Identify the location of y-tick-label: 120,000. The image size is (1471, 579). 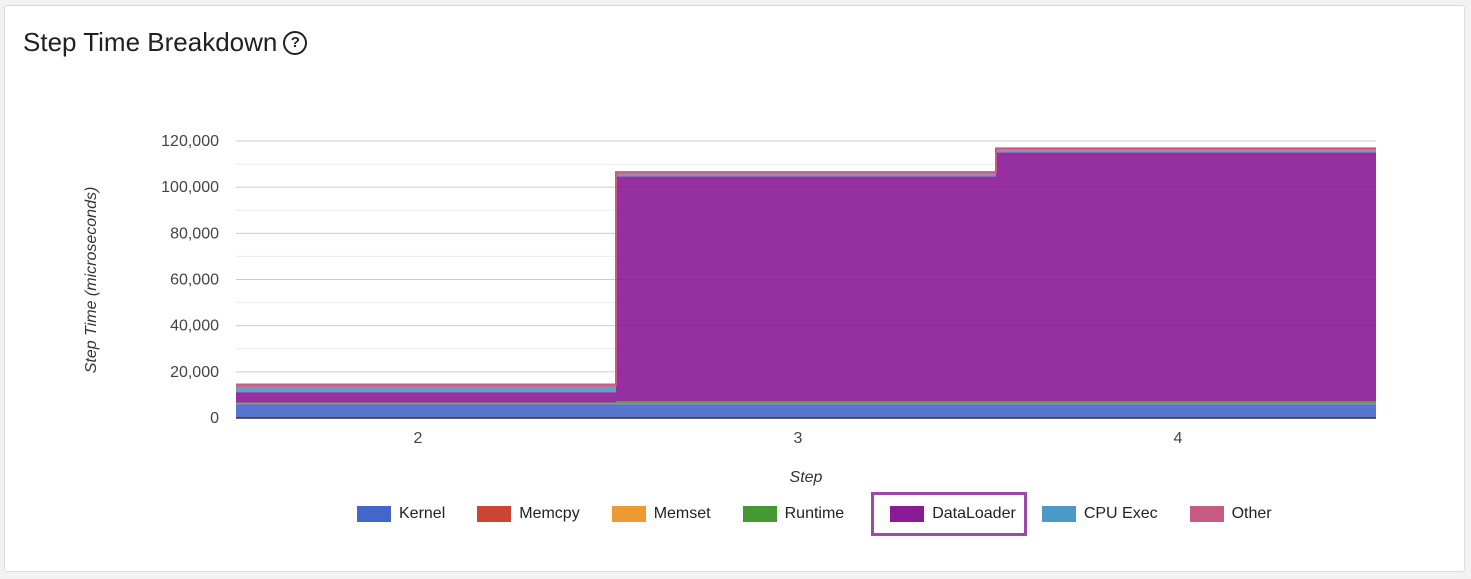
(190, 141).